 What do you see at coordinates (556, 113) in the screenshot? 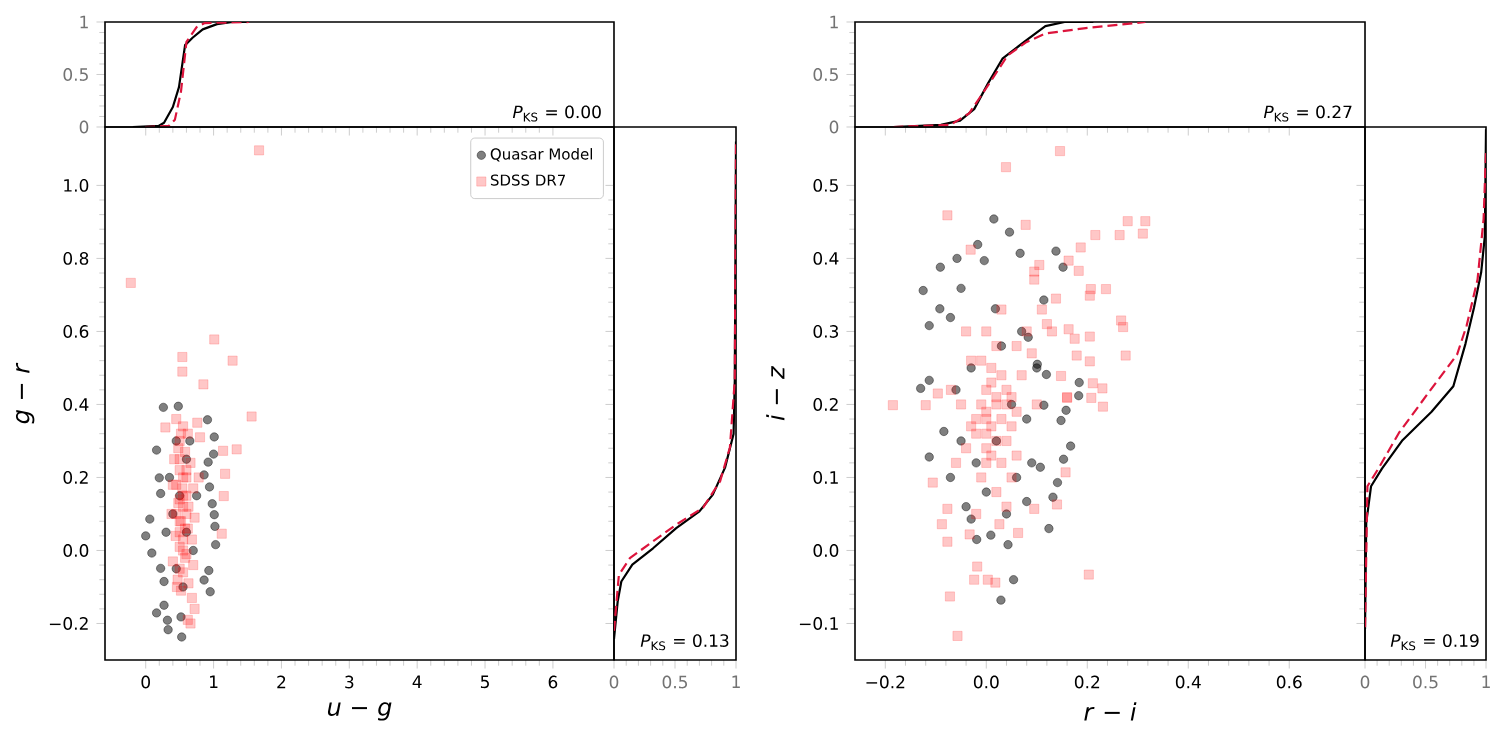
I see `annotation: P$_{KS}$ = 0.00` at bounding box center [556, 113].